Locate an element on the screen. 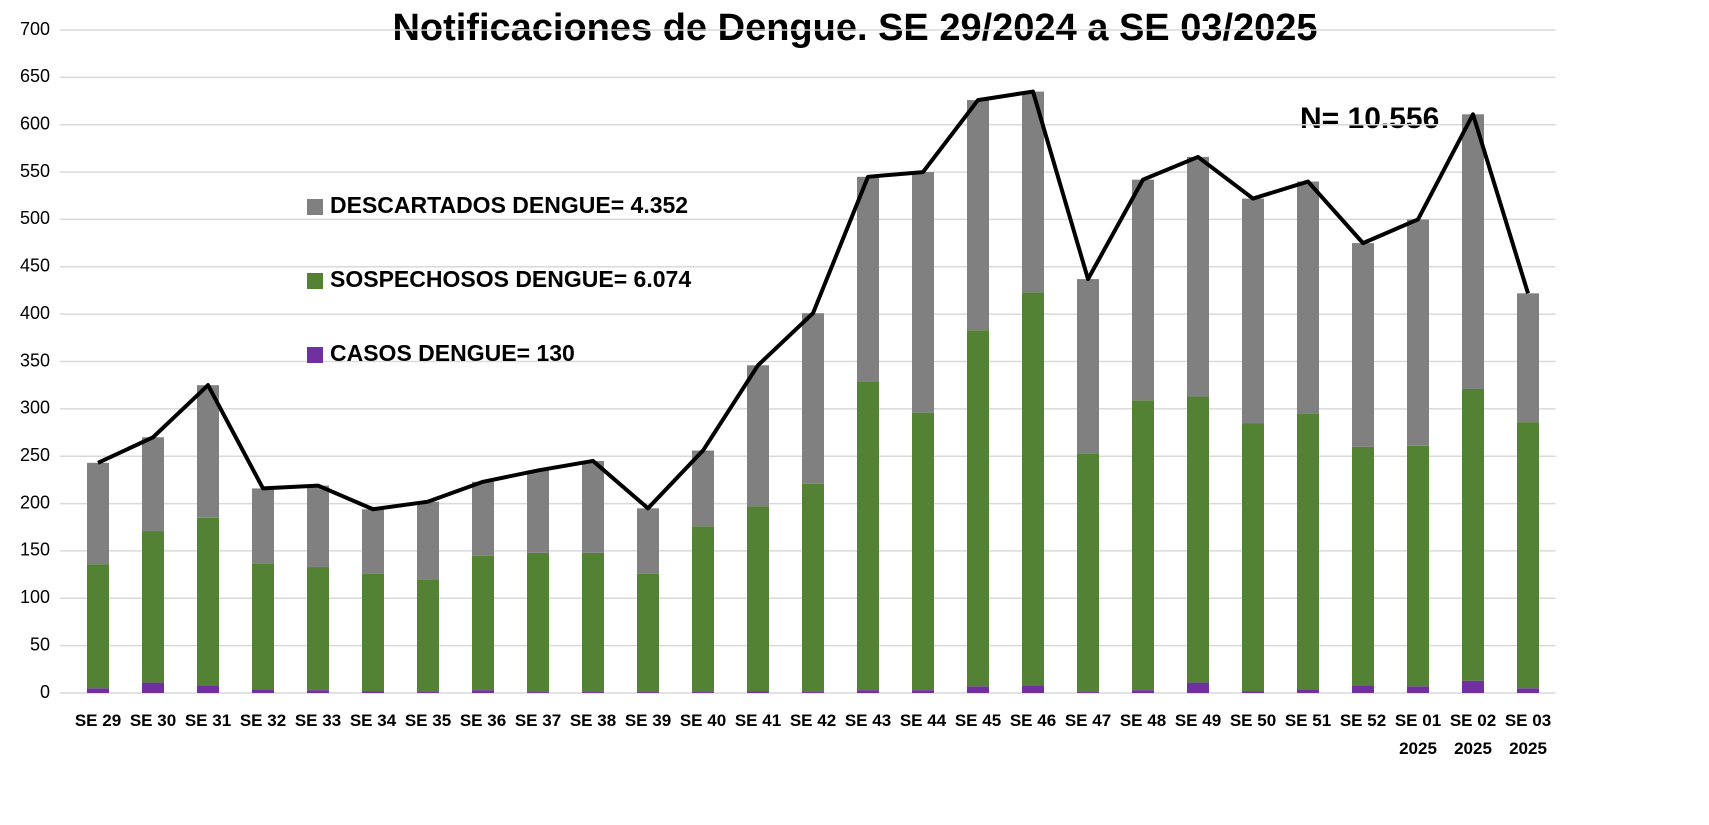 The height and width of the screenshot is (825, 1709). x-tick-label: SE 48 is located at coordinates (1143, 720).